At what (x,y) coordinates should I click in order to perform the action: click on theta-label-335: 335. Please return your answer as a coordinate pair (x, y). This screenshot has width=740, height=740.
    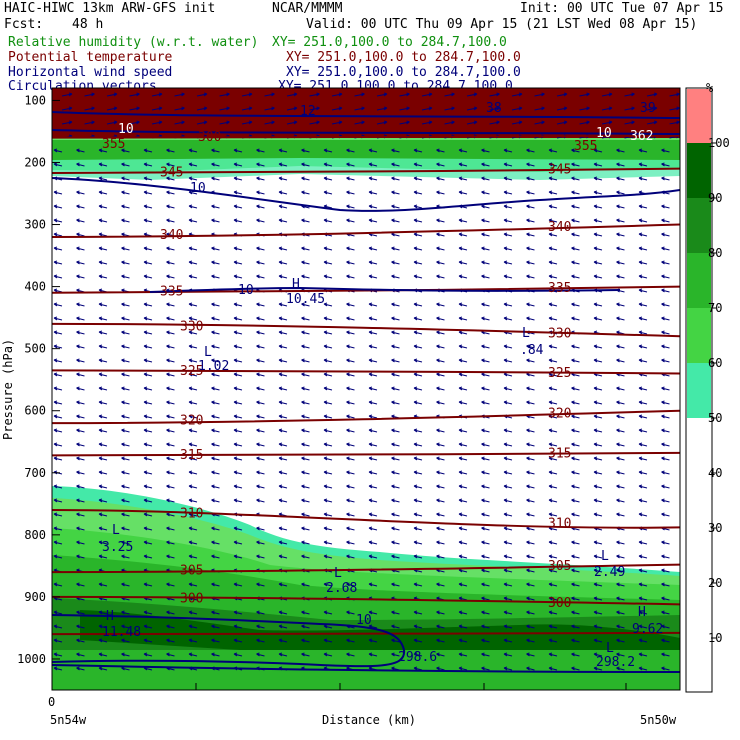
    Looking at the image, I should click on (171, 292).